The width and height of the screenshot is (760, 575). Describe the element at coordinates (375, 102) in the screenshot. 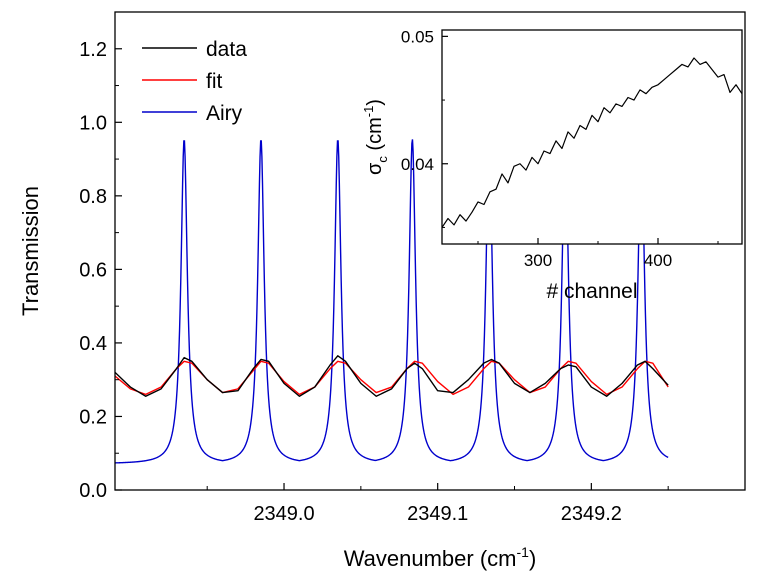

I see `inset-y-axis-title-tail: )` at that location.